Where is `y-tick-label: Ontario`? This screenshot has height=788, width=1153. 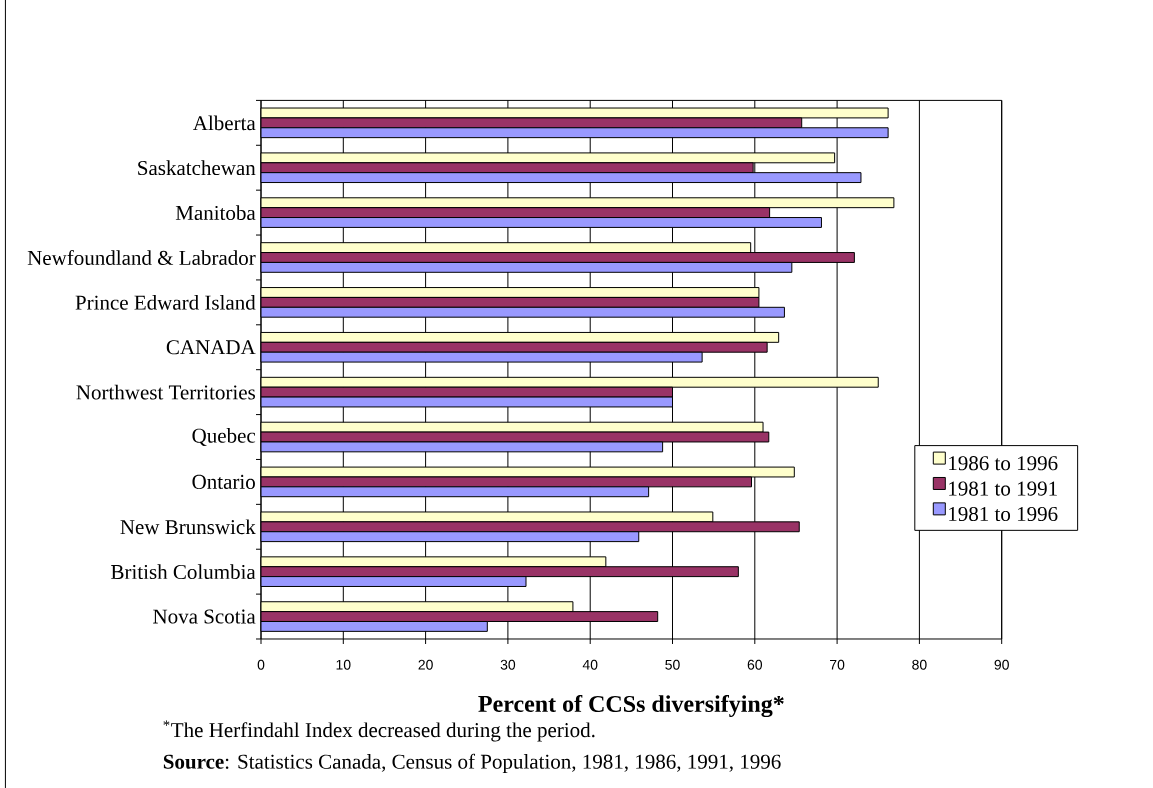 y-tick-label: Ontario is located at coordinates (223, 481).